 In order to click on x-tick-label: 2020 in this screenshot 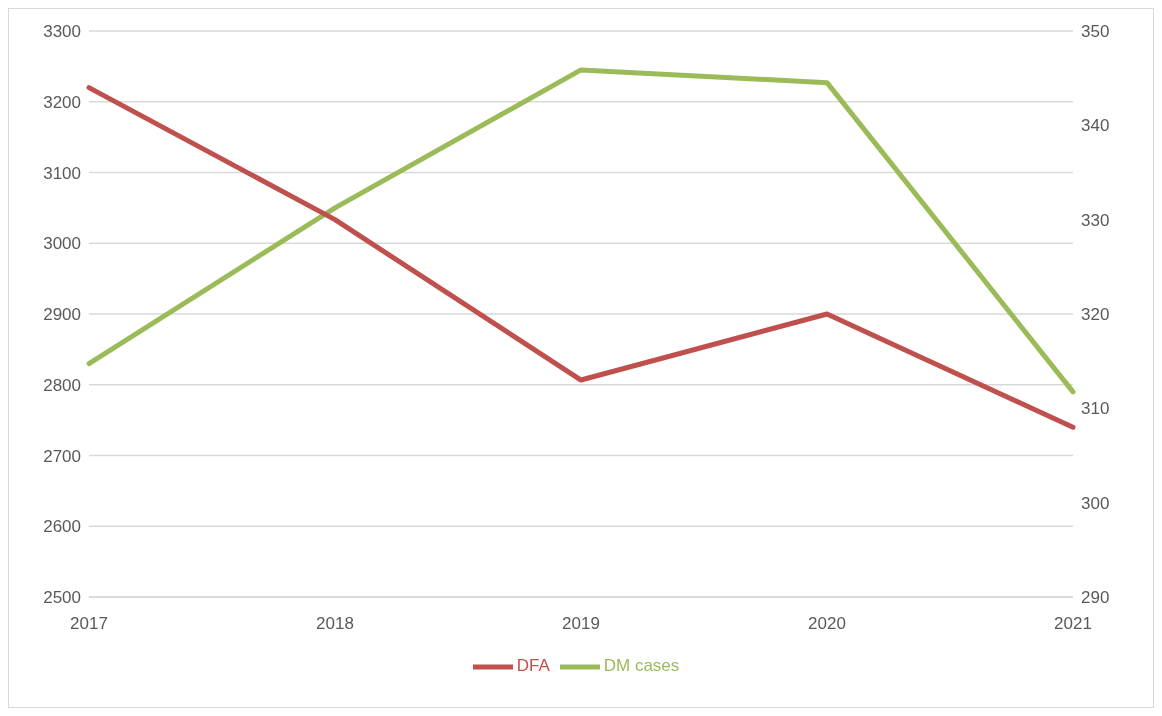, I will do `click(827, 624)`.